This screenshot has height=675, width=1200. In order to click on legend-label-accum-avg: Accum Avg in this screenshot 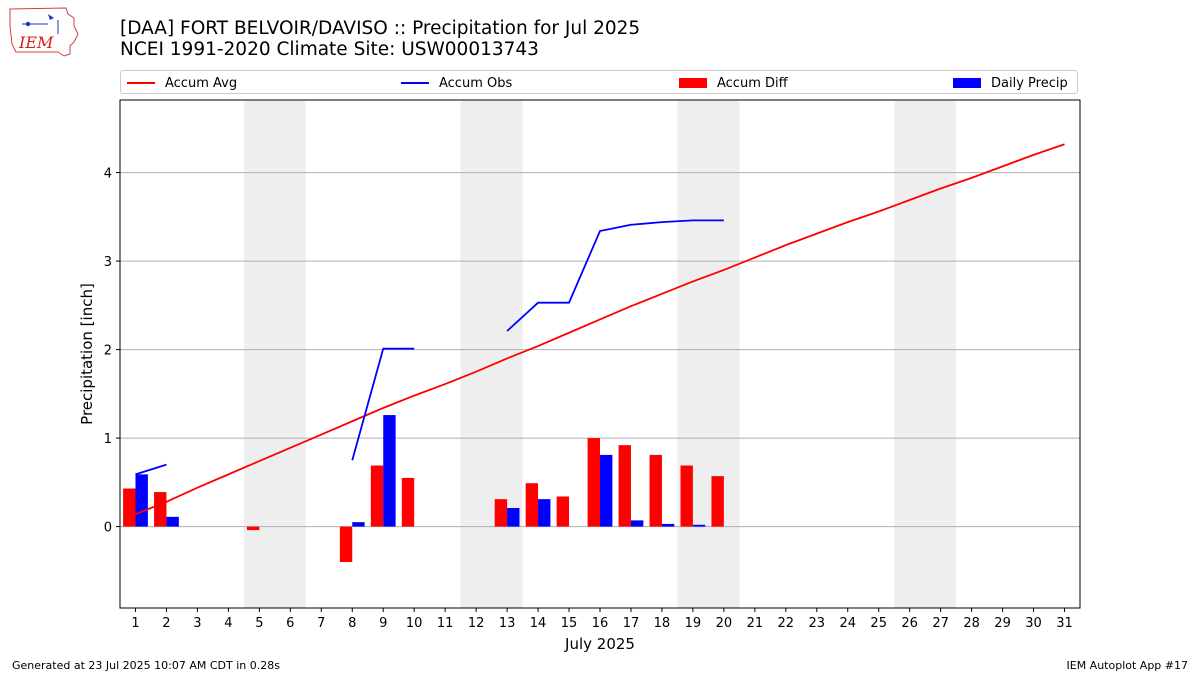, I will do `click(201, 83)`.